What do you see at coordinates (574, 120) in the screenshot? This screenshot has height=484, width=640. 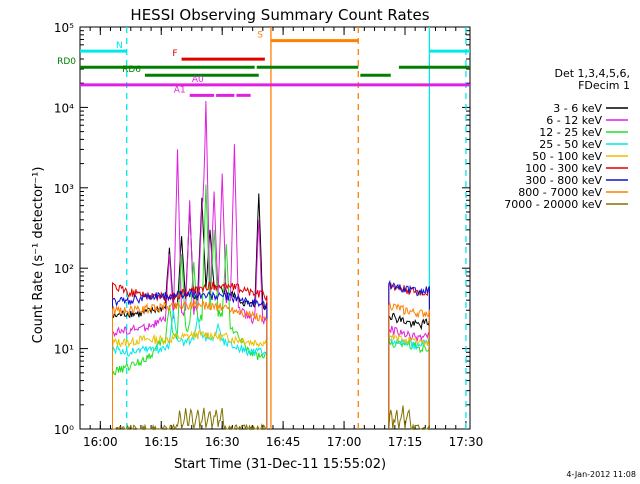 I see `legend-label: 6 - 12 keV` at bounding box center [574, 120].